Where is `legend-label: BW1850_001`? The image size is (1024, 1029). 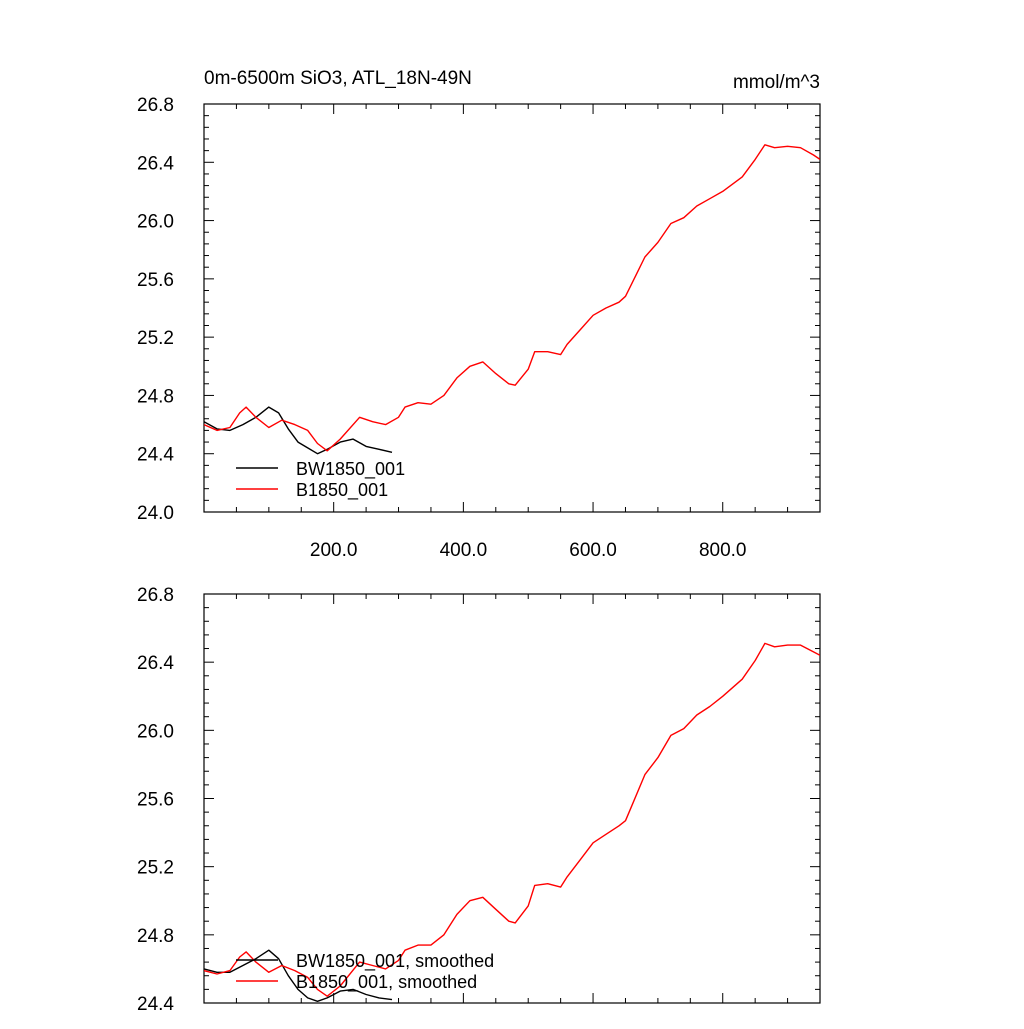
legend-label: BW1850_001 is located at coordinates (350, 469).